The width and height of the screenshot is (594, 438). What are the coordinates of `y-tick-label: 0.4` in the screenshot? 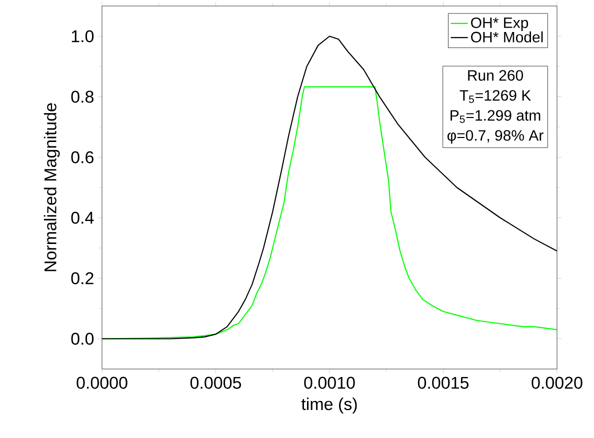 It's located at (82, 218).